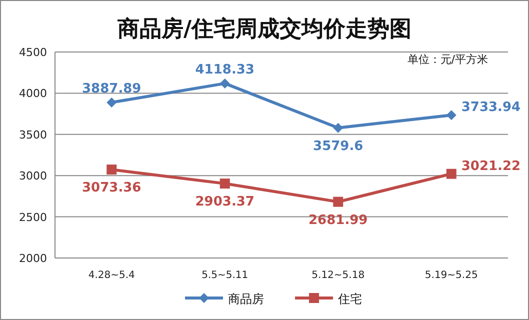 The width and height of the screenshot is (529, 320). Describe the element at coordinates (33, 93) in the screenshot. I see `y-tick-label: 4000` at that location.